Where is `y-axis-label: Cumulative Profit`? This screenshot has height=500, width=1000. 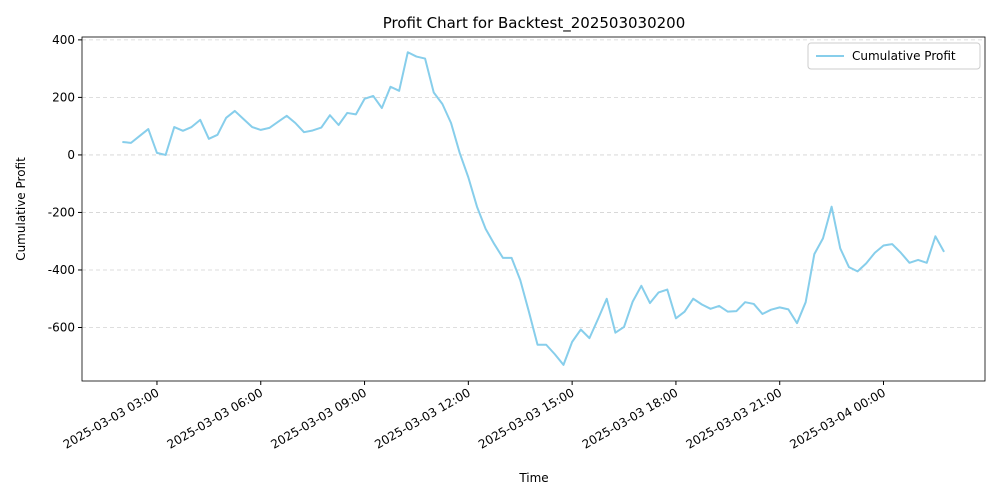
y-axis-label: Cumulative Profit is located at coordinates (21, 209).